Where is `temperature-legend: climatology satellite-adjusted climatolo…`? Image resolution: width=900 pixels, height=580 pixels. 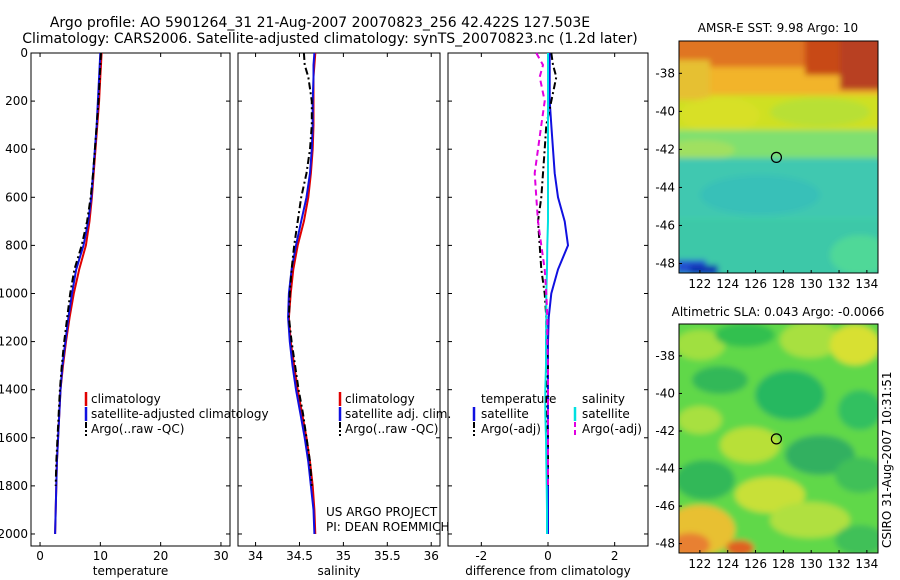
temperature-legend: climatology satellite-adjusted climatolo… is located at coordinates (176, 414).